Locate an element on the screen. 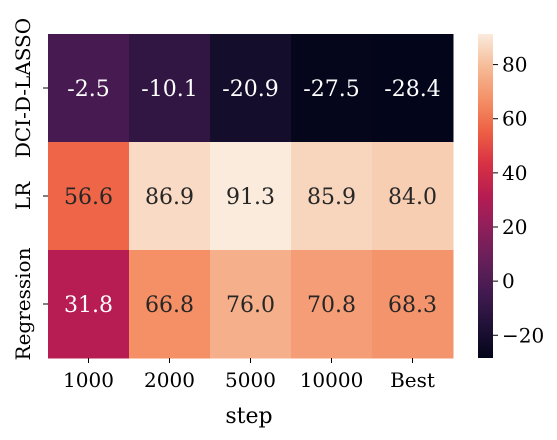 This screenshot has height=440, width=557. cell-value-label: 68.3 is located at coordinates (412, 305).